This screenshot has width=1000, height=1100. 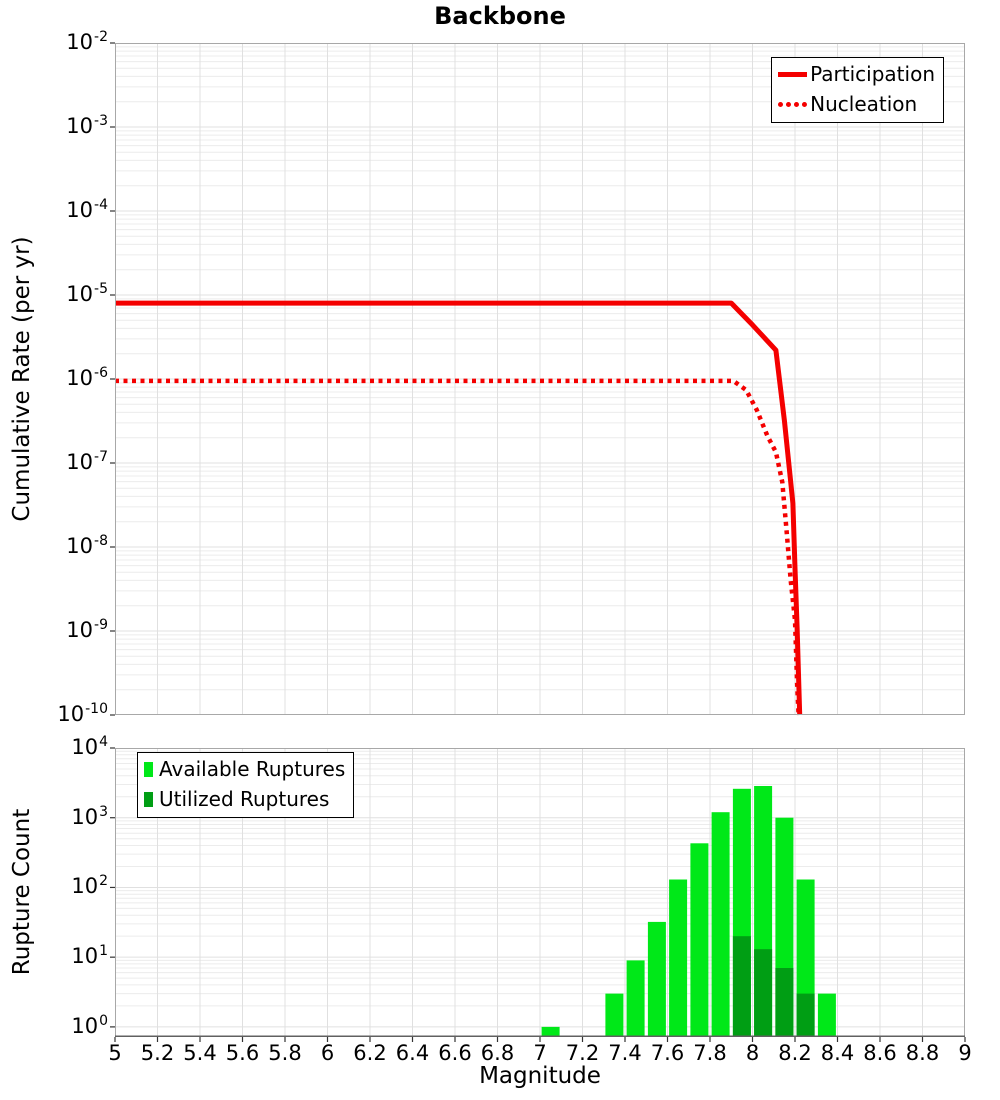 I want to click on x-tick-label: 5.2, so click(x=157, y=1053).